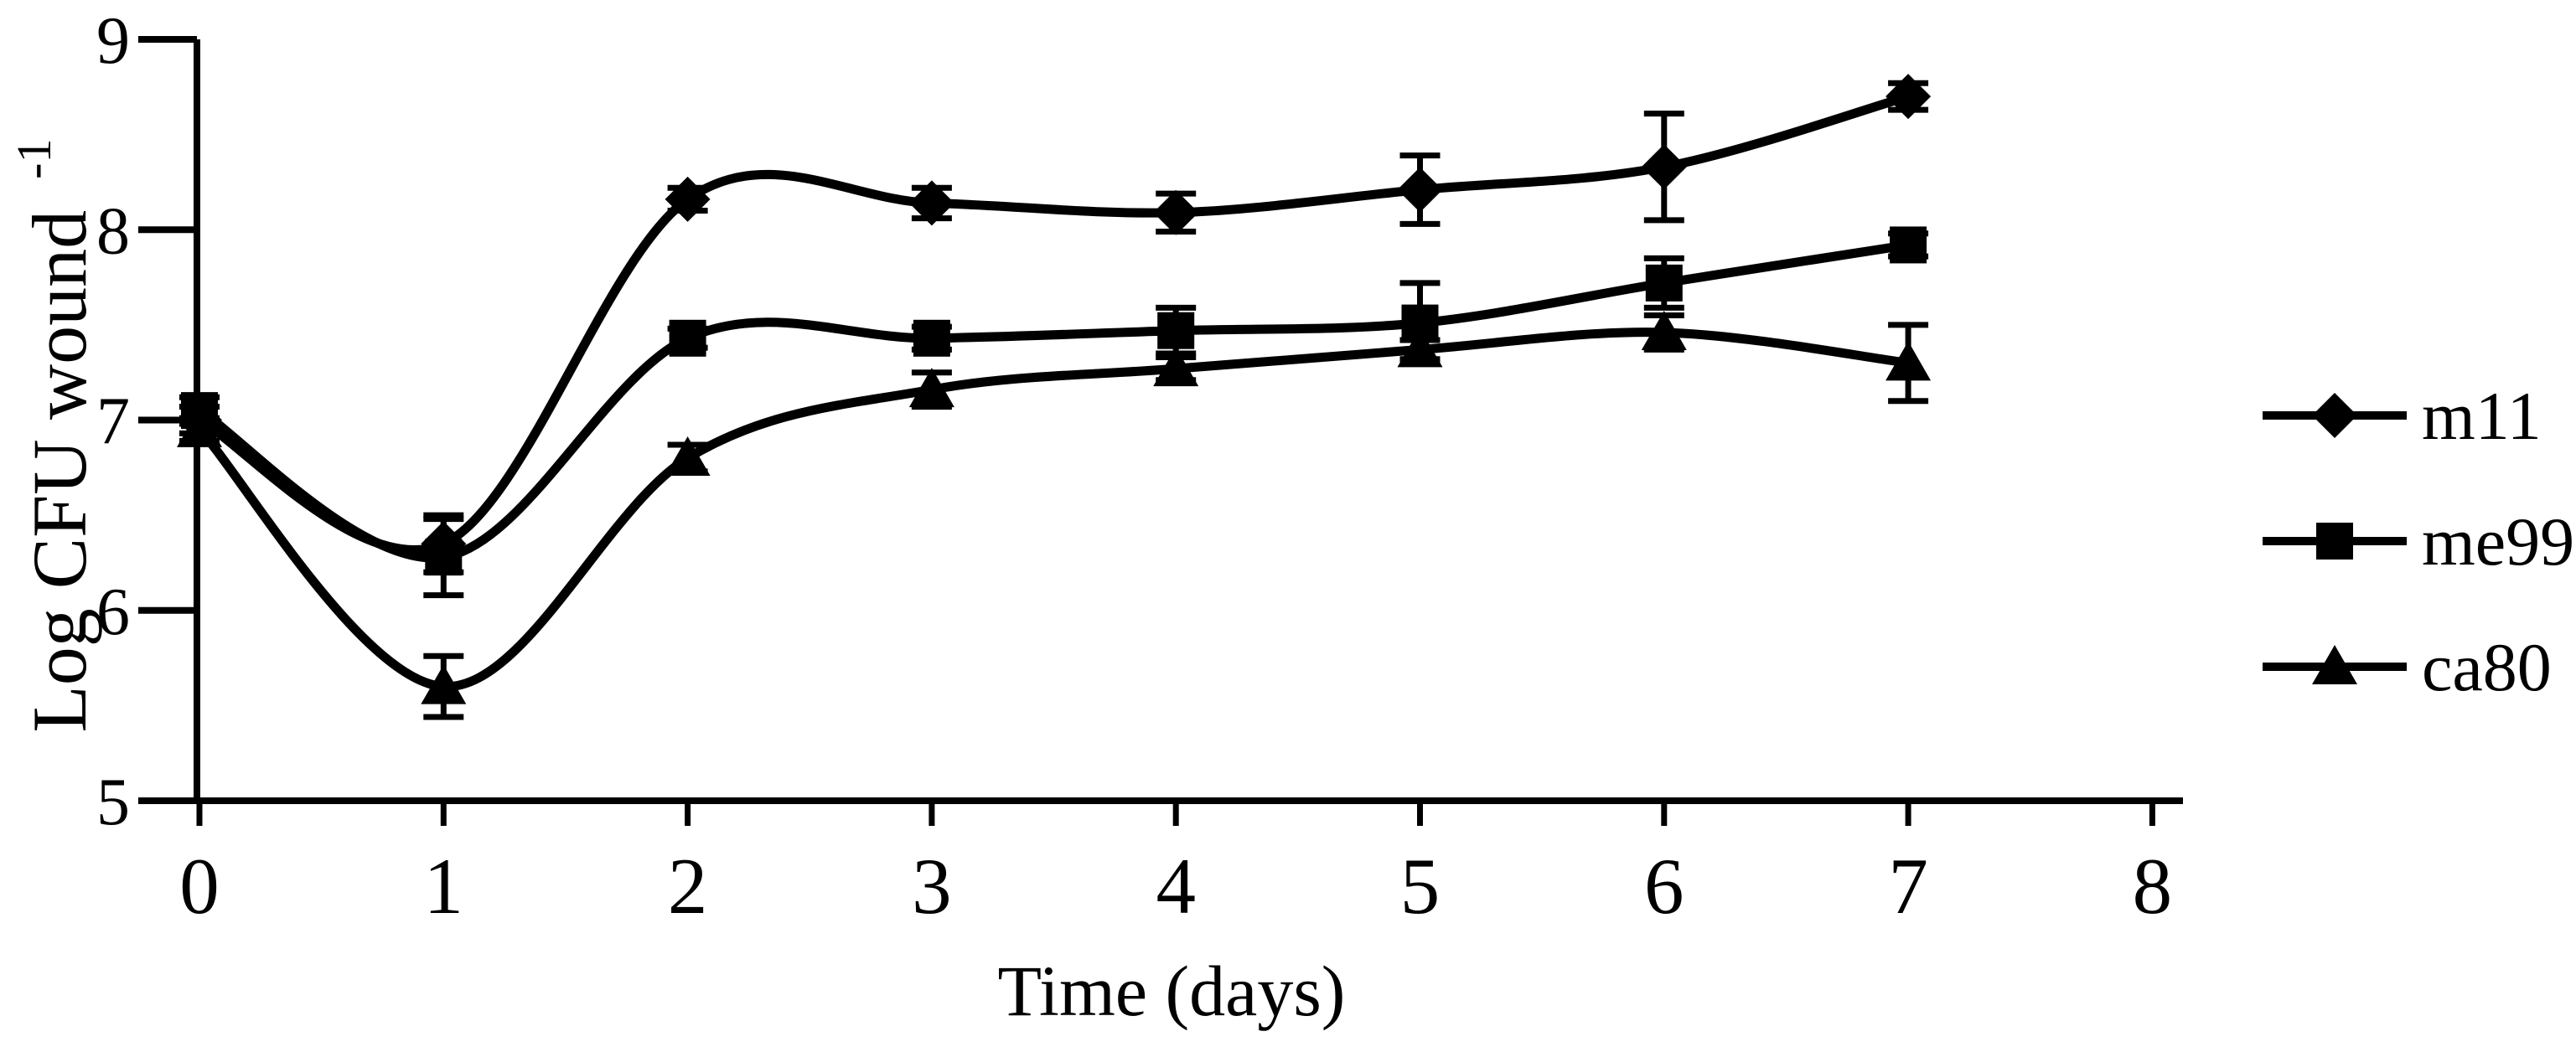 This screenshot has height=1047, width=2576. I want to click on marker-m11-day4, so click(1176, 212).